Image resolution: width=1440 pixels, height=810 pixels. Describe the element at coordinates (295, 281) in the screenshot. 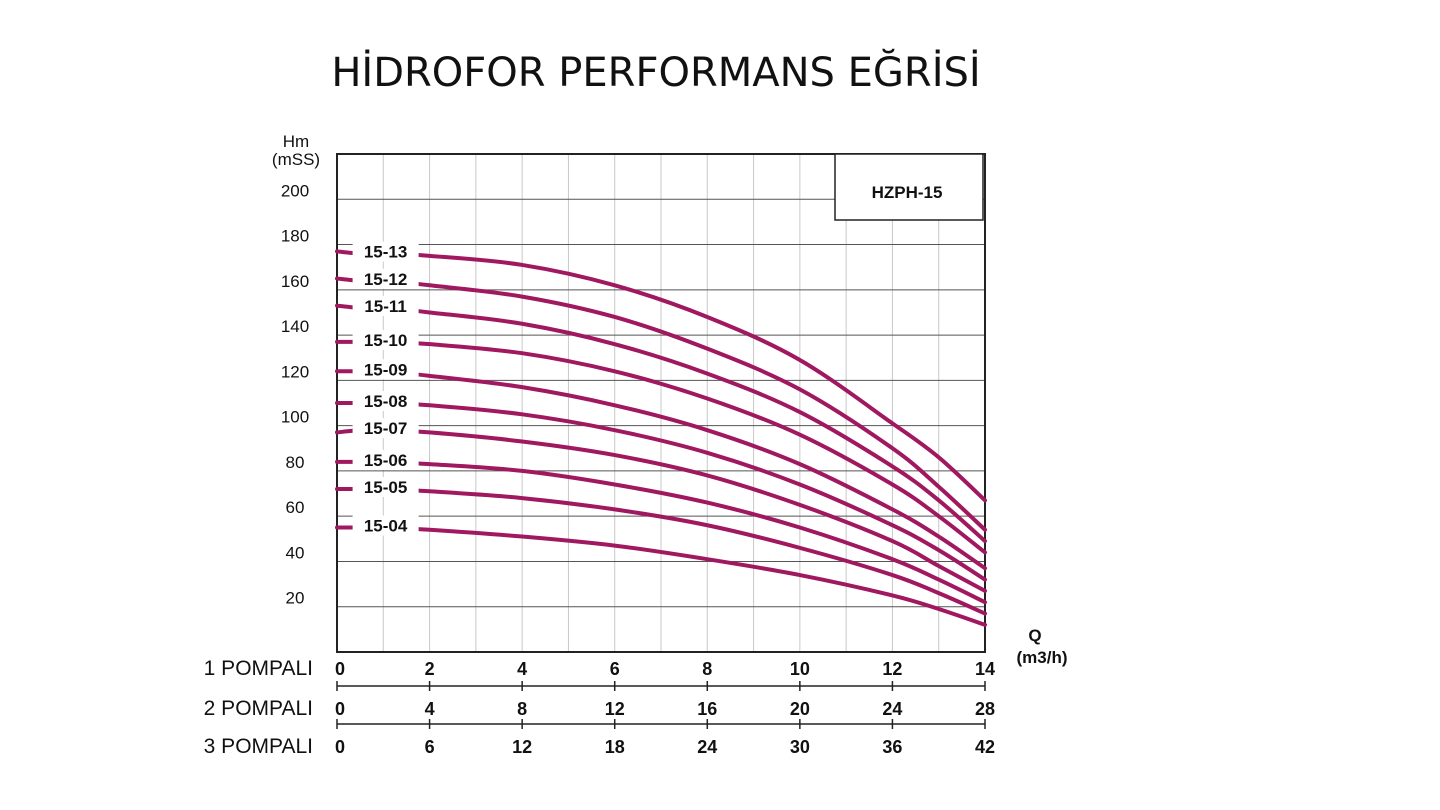

I see `y-tick-label: 160` at that location.